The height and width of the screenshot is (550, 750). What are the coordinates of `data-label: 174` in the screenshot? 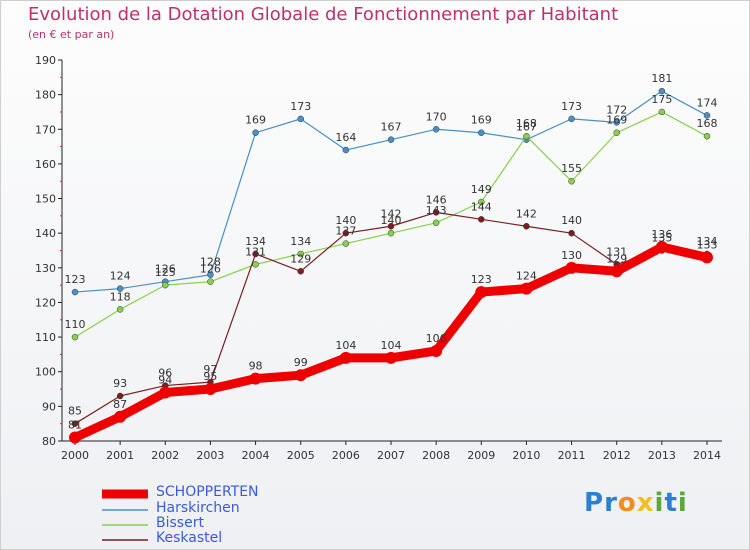 It's located at (707, 102).